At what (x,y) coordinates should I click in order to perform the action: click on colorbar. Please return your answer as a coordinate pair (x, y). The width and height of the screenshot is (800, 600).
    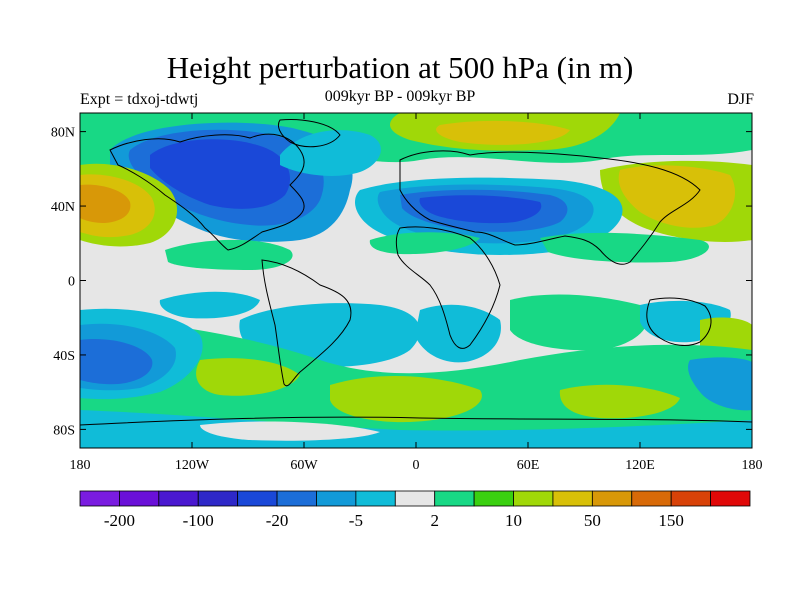
    Looking at the image, I should click on (415, 498).